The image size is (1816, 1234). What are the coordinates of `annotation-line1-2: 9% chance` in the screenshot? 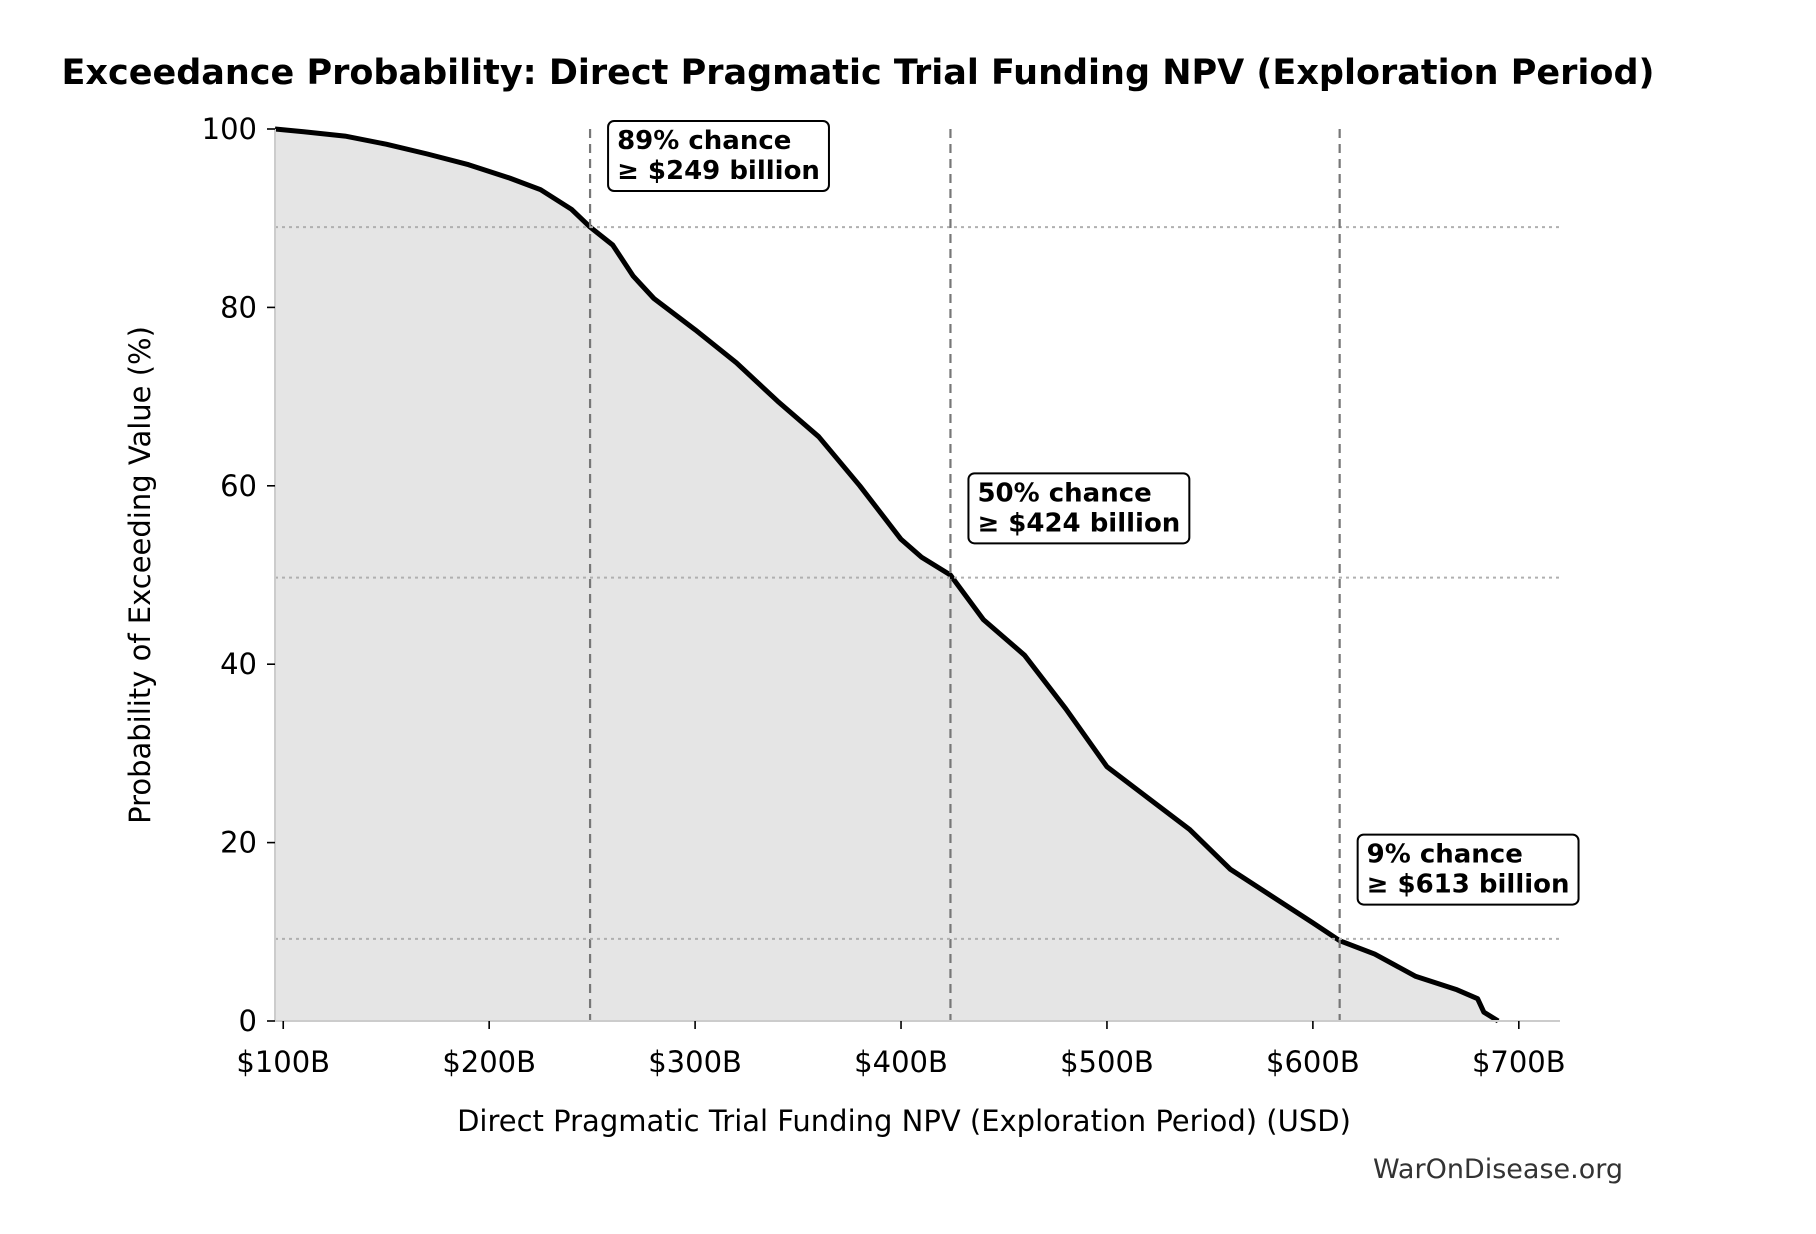 It's located at (1445, 855).